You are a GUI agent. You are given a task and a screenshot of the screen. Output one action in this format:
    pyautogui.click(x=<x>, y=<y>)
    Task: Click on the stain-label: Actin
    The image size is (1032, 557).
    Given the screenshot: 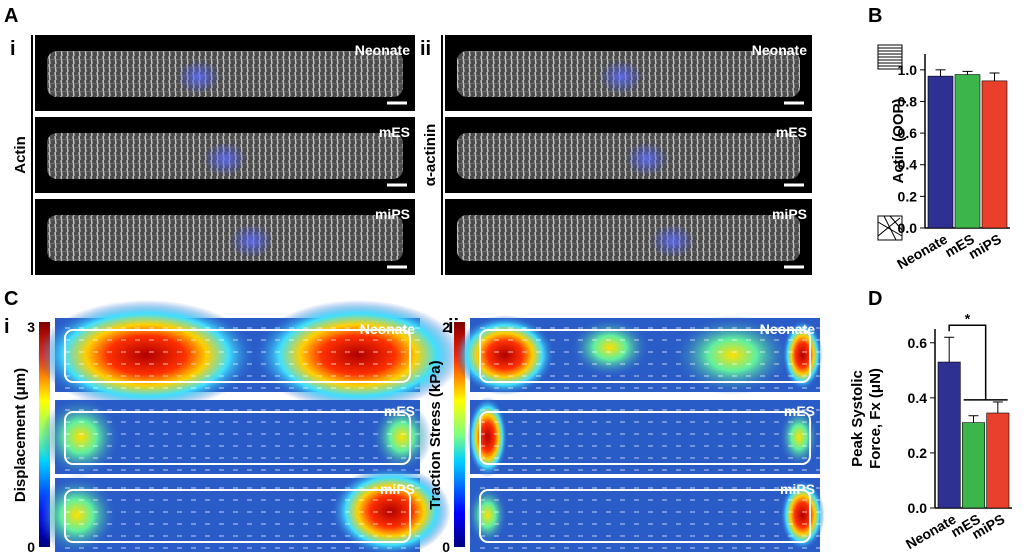 What is the action you would take?
    pyautogui.click(x=20, y=155)
    